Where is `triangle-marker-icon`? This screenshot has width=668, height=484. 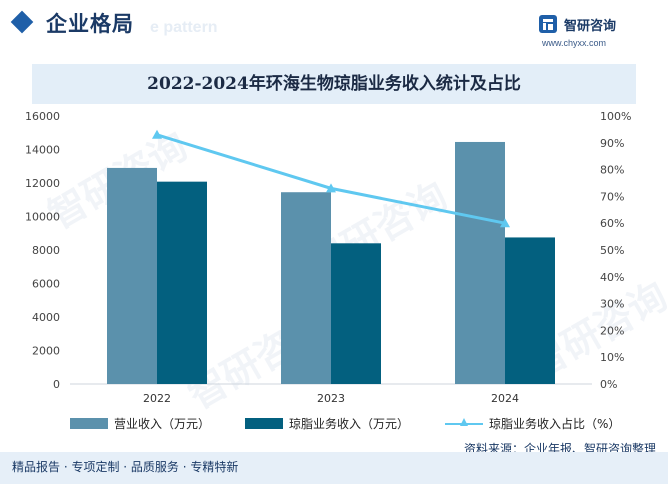 triangle-marker-icon is located at coordinates (464, 422).